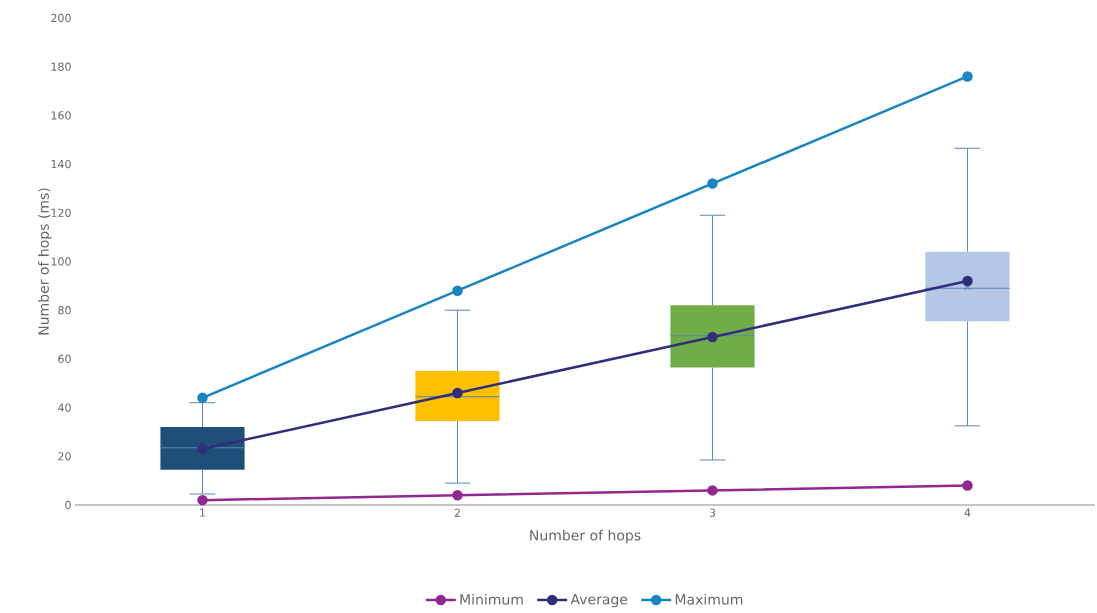 This screenshot has height=613, width=1097. Describe the element at coordinates (202, 512) in the screenshot. I see `x-tick-label: 1` at that location.